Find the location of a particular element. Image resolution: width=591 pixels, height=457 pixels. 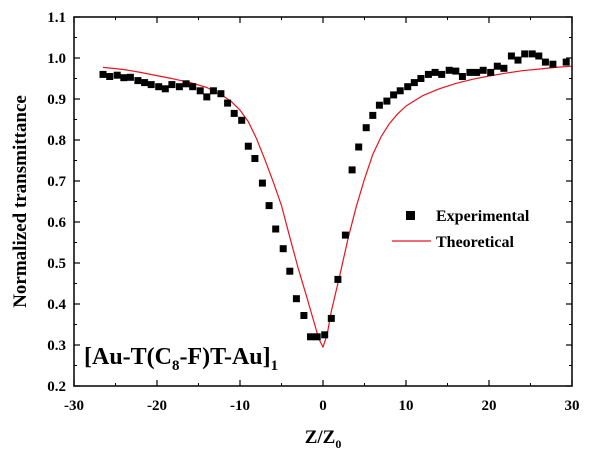

x-tick-label: -20 is located at coordinates (157, 406).